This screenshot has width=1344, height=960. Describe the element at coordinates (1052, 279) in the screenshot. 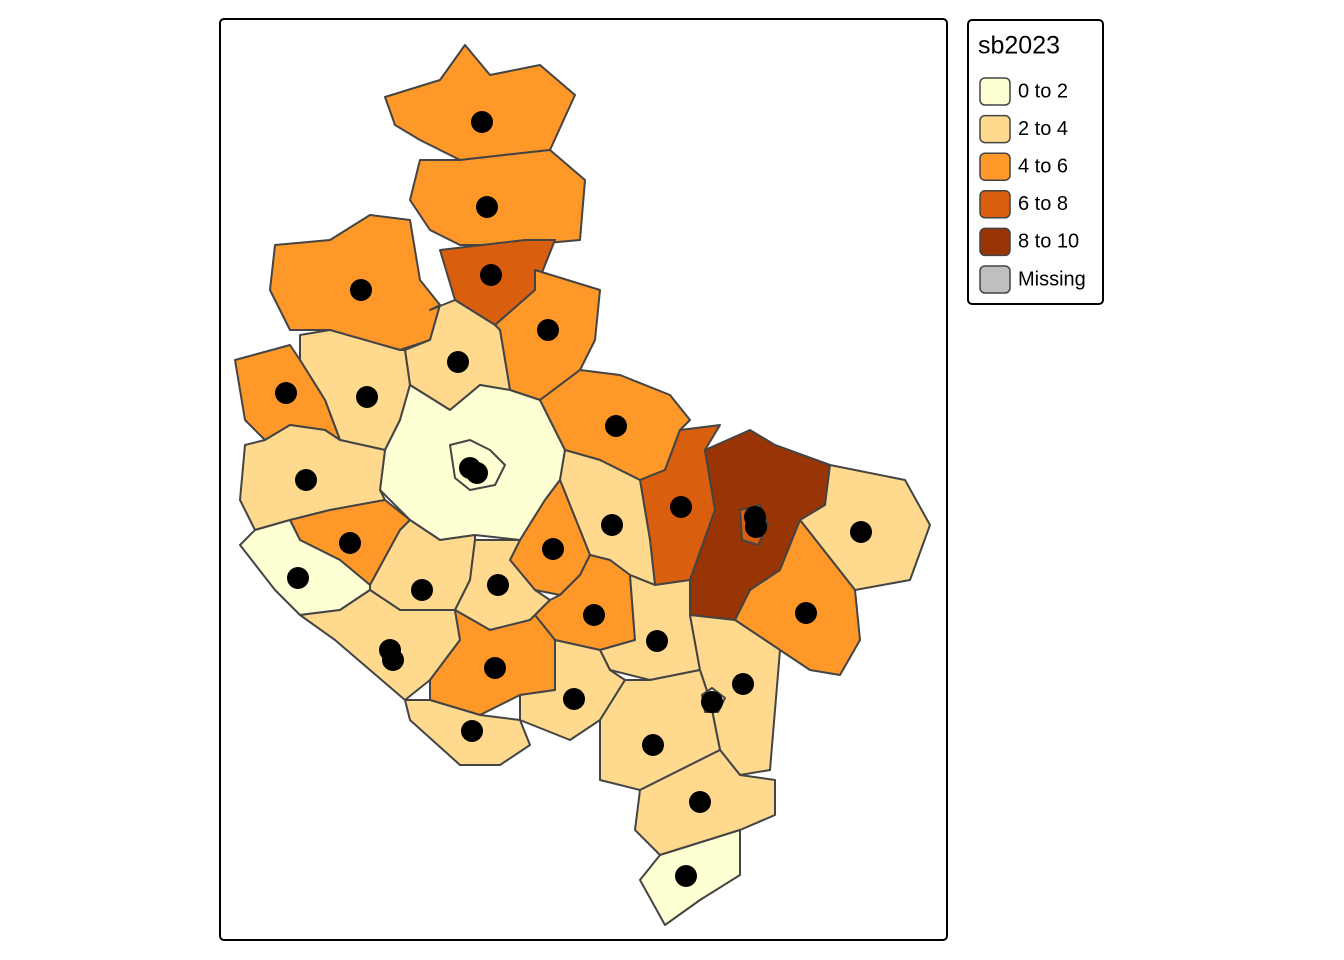

I see `legend-label: Missing` at that location.